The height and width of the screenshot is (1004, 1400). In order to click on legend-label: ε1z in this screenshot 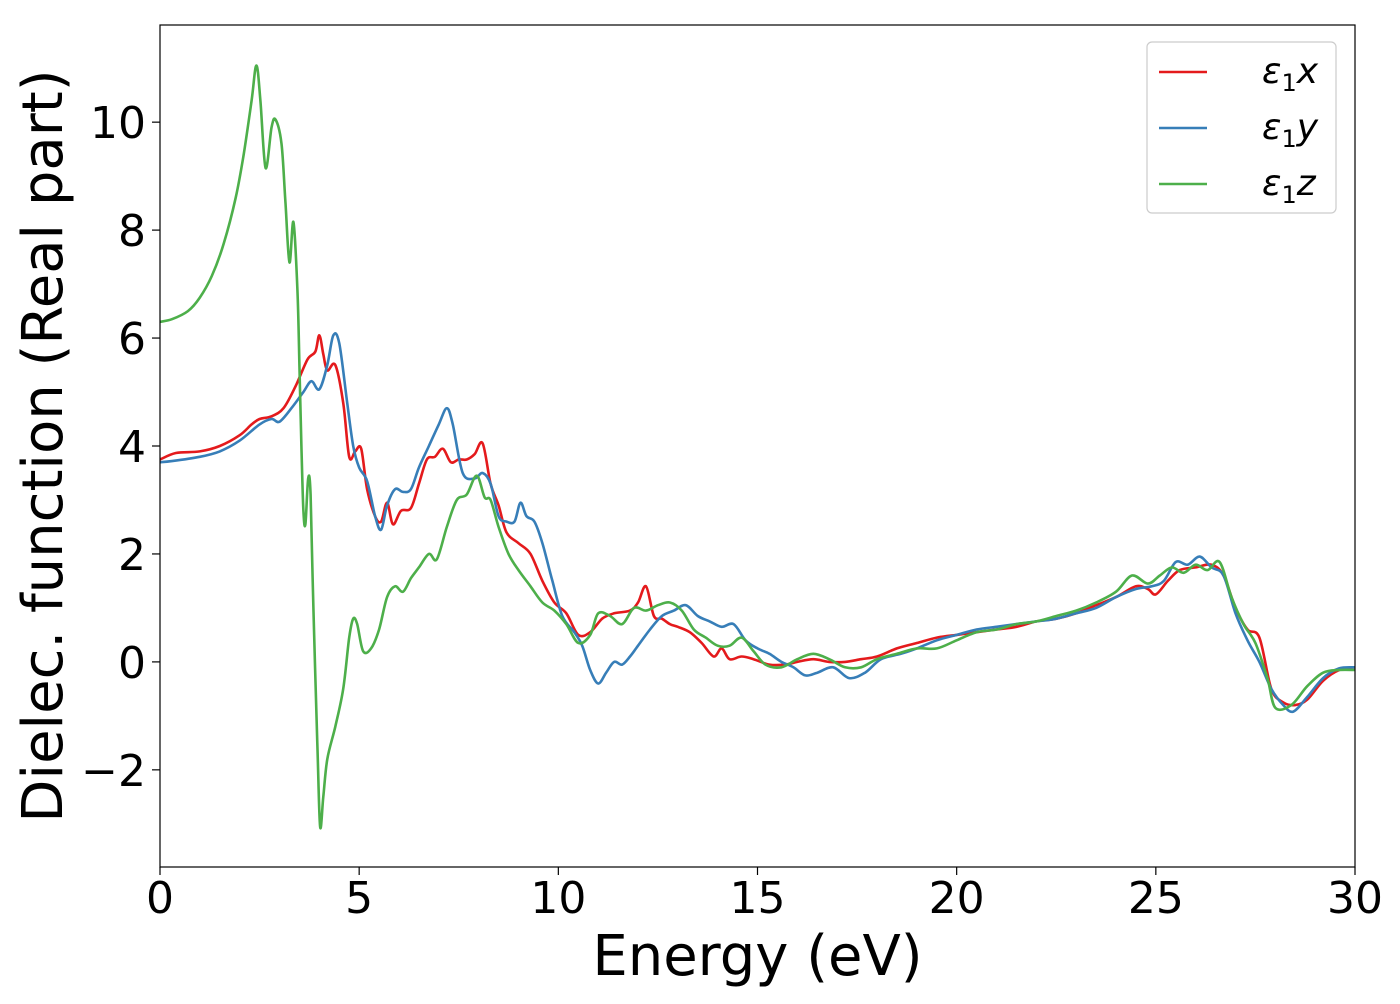, I will do `click(1289, 186)`.